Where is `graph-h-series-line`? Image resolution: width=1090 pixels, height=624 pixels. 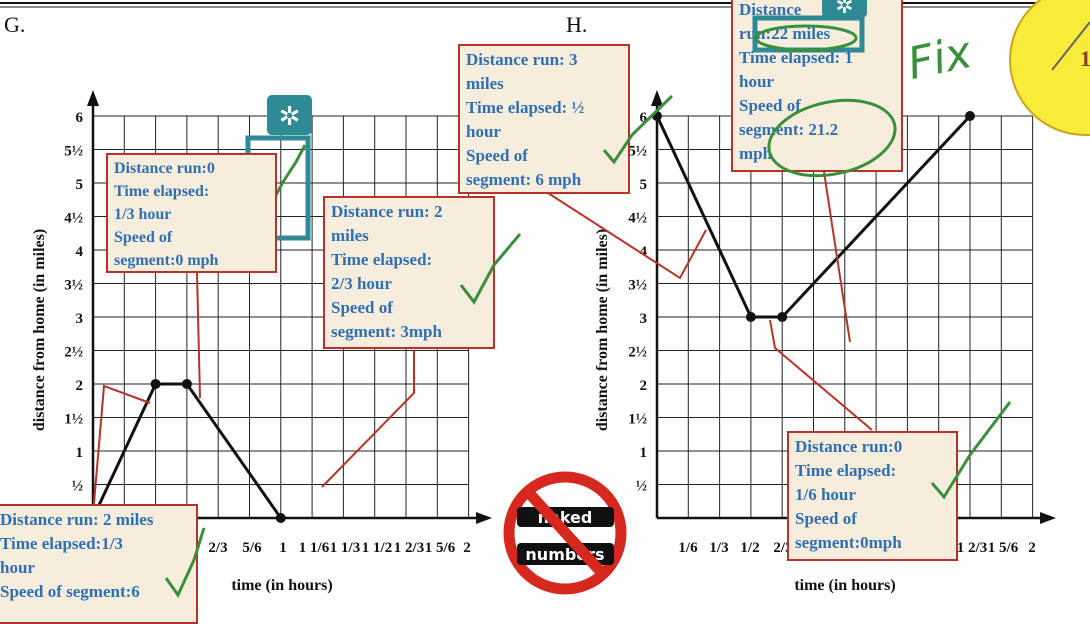
graph-h-series-line is located at coordinates (813, 216).